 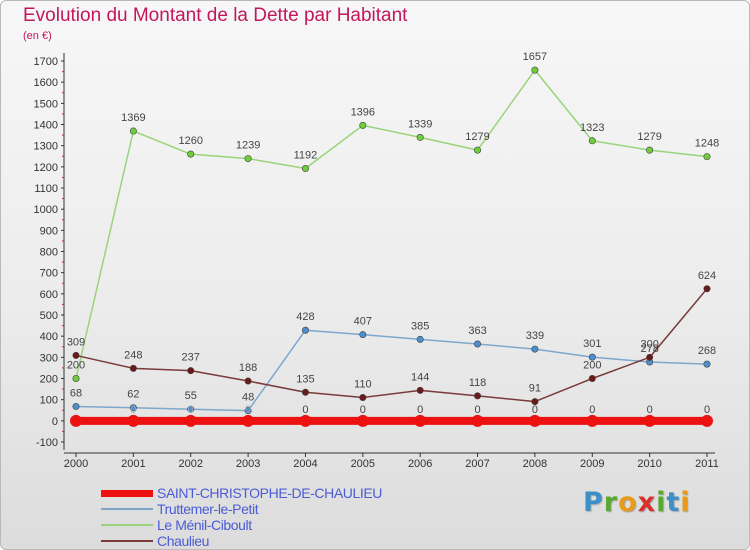 I want to click on data-label: 339, so click(x=535, y=336).